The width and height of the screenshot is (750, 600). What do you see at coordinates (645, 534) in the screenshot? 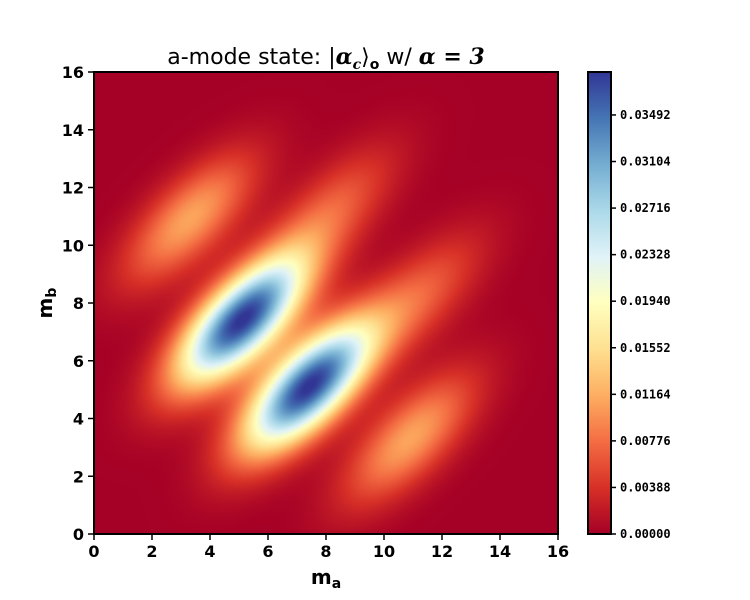
I see `colorbar-tick-label: 0.00000` at bounding box center [645, 534].